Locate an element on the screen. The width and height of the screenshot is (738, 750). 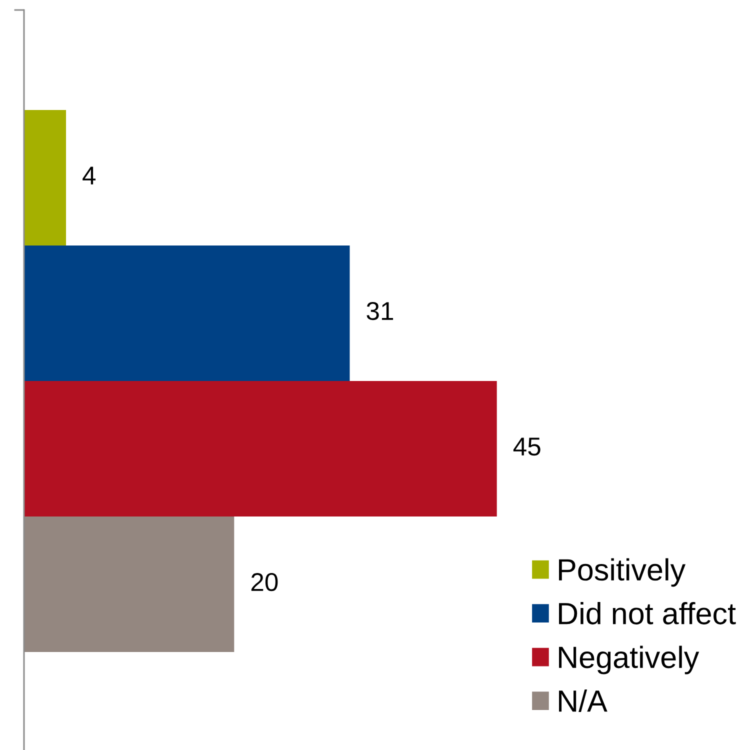
legend-label: Positively is located at coordinates (622, 572).